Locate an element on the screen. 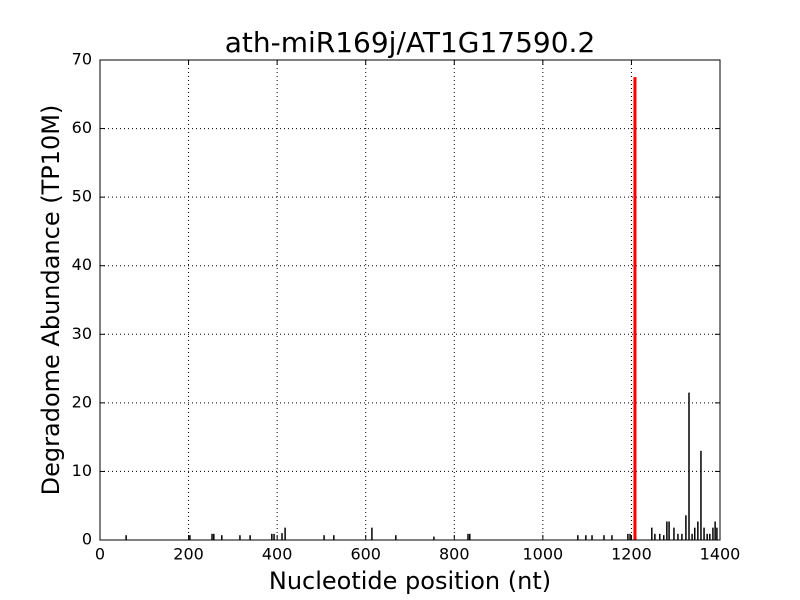  y-tick-label: 70 is located at coordinates (82, 59).